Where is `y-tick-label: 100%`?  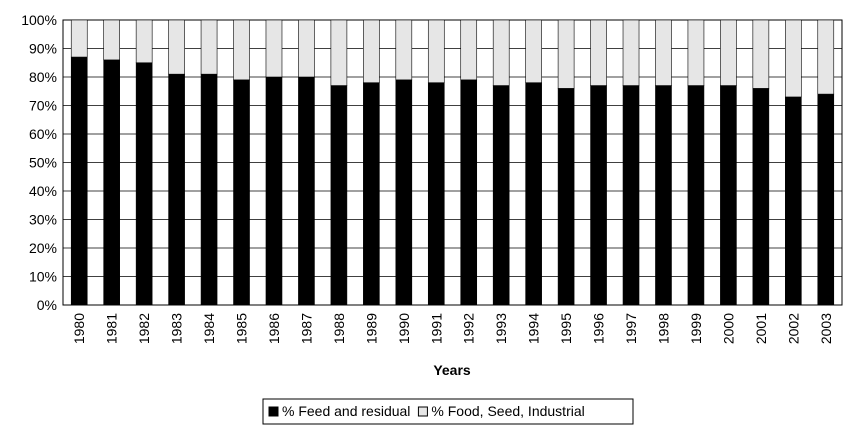
y-tick-label: 100% is located at coordinates (39, 20).